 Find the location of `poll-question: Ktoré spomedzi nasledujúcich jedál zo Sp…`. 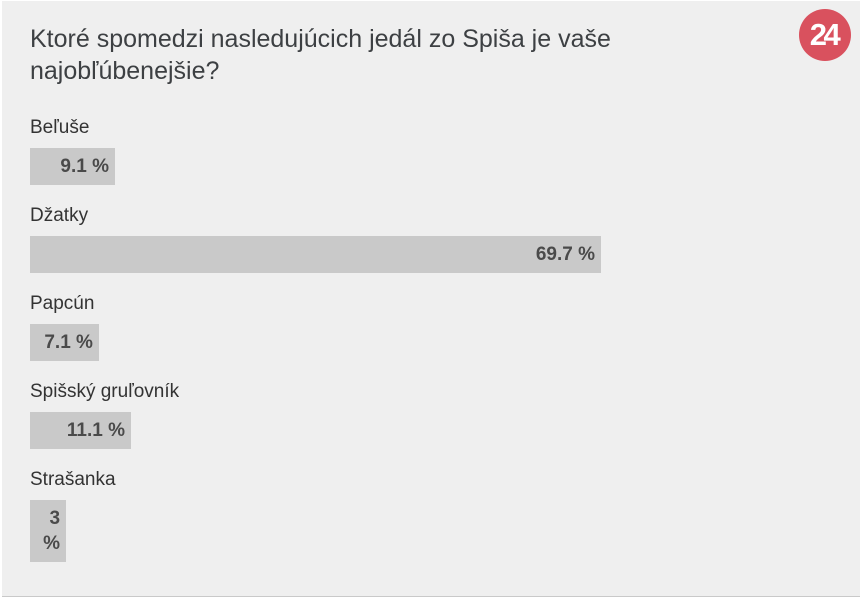

poll-question: Ktoré spomedzi nasledujúcich jedál zo Sp… is located at coordinates (320, 55).